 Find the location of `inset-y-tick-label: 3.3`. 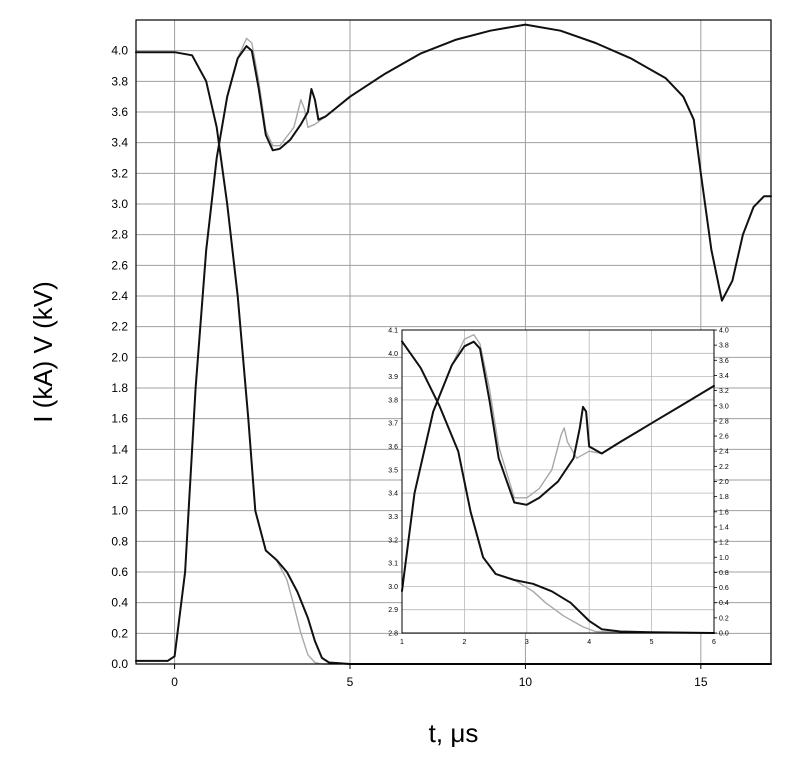

inset-y-tick-label: 3.3 is located at coordinates (393, 517).